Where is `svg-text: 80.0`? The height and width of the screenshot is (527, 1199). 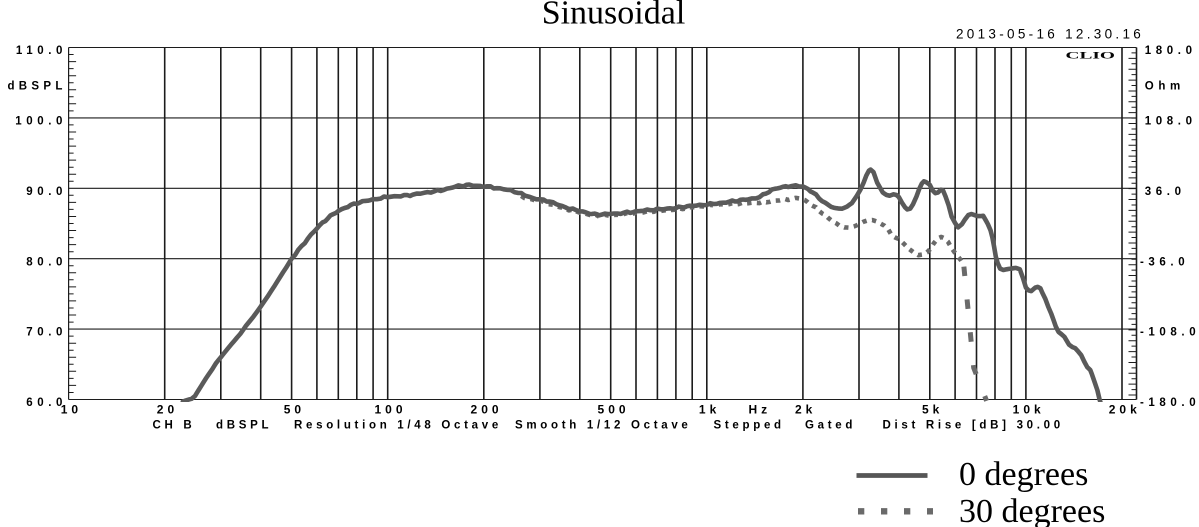 svg-text: 80.0 is located at coordinates (46, 262).